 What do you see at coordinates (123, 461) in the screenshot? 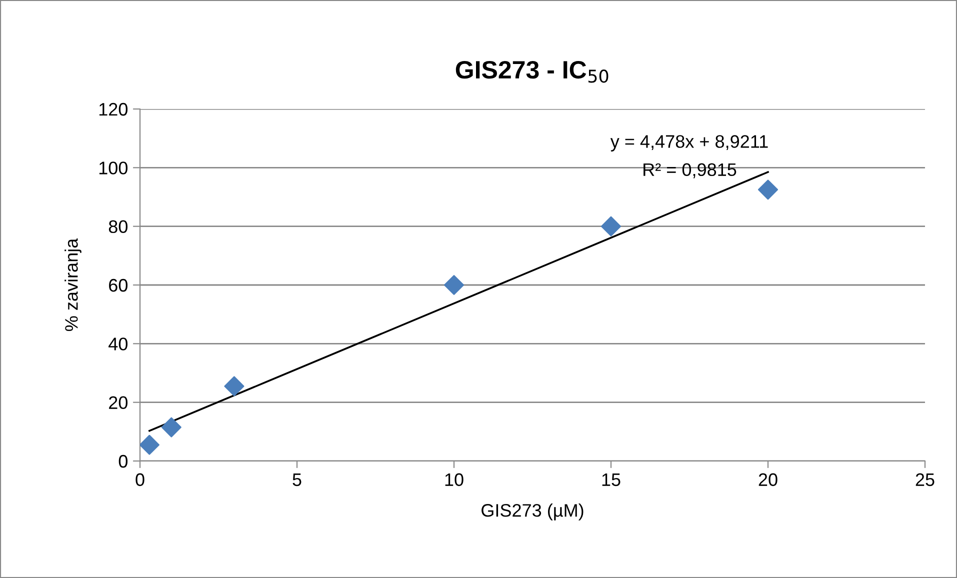
I see `y-tick-label: 0` at bounding box center [123, 461].